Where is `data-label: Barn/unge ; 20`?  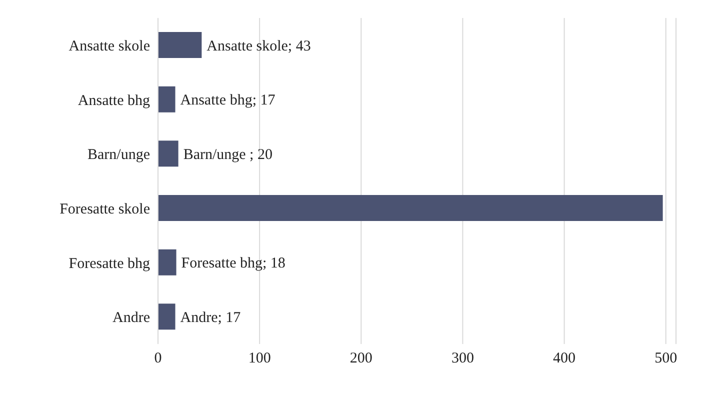 data-label: Barn/unge ; 20 is located at coordinates (227, 154).